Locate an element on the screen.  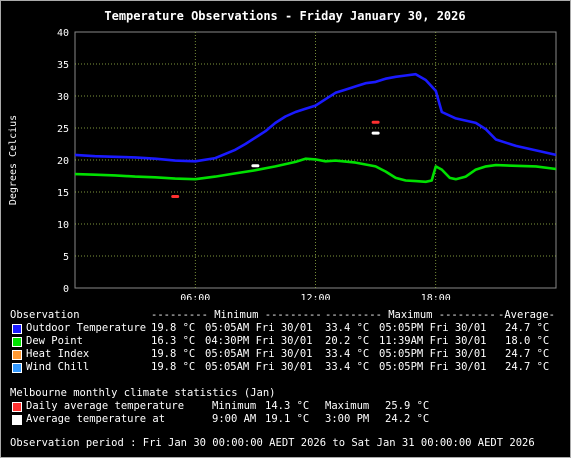
row-average: 18.0 °C is located at coordinates (527, 341).